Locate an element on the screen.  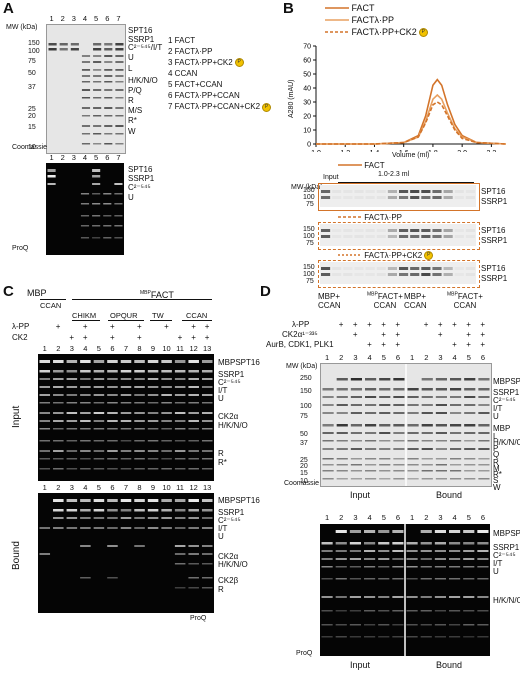
band-label: 20 is located at coordinates (32, 116).